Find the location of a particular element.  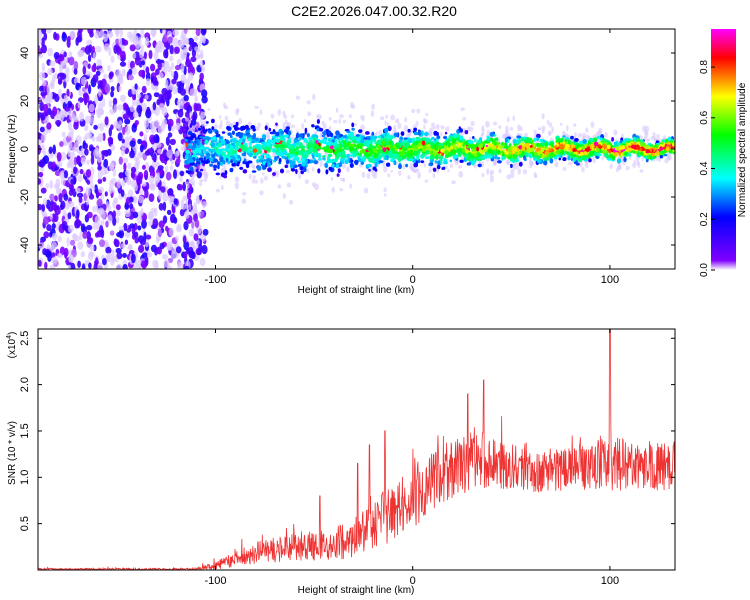

x-tick-label: -100 is located at coordinates (215, 581).